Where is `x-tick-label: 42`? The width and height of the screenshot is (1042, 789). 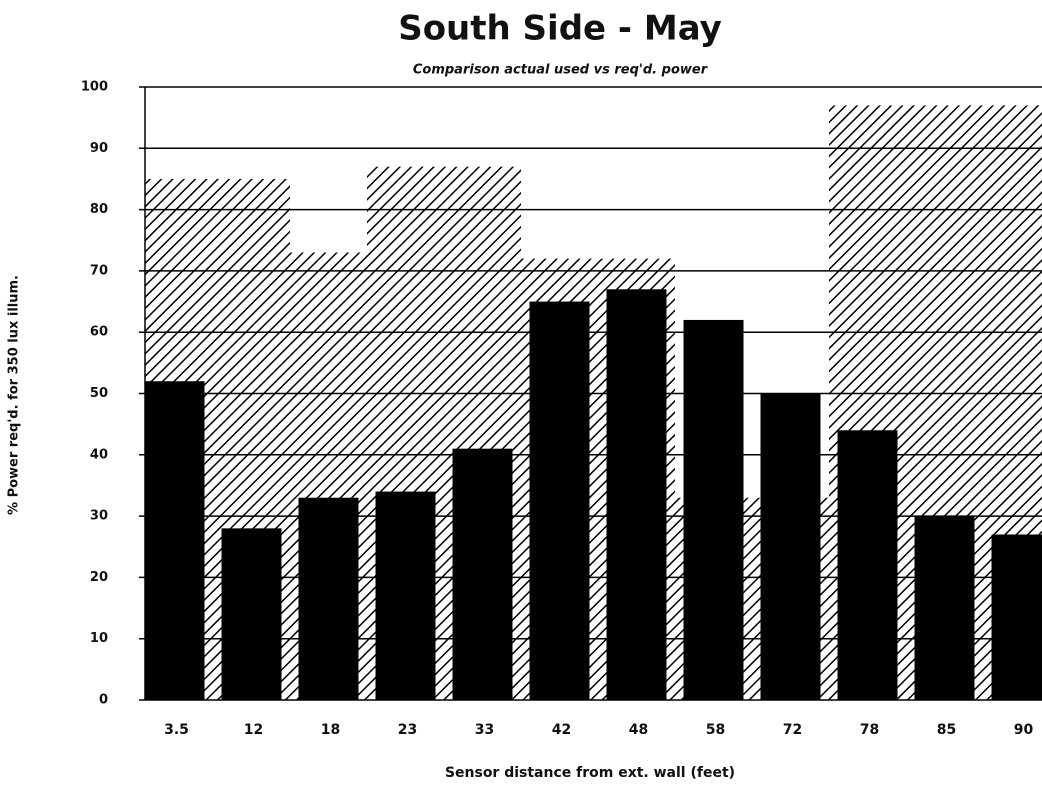 x-tick-label: 42 is located at coordinates (561, 730).